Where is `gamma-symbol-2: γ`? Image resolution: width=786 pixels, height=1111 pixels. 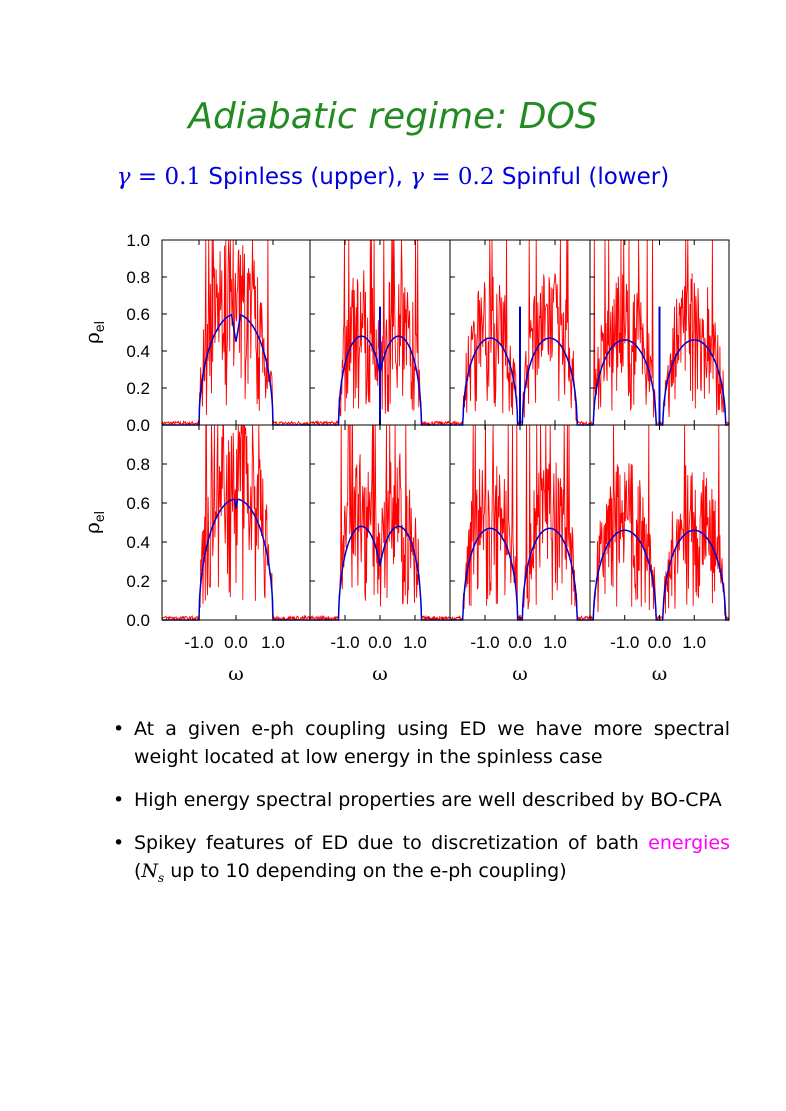 gamma-symbol-2: γ is located at coordinates (417, 177).